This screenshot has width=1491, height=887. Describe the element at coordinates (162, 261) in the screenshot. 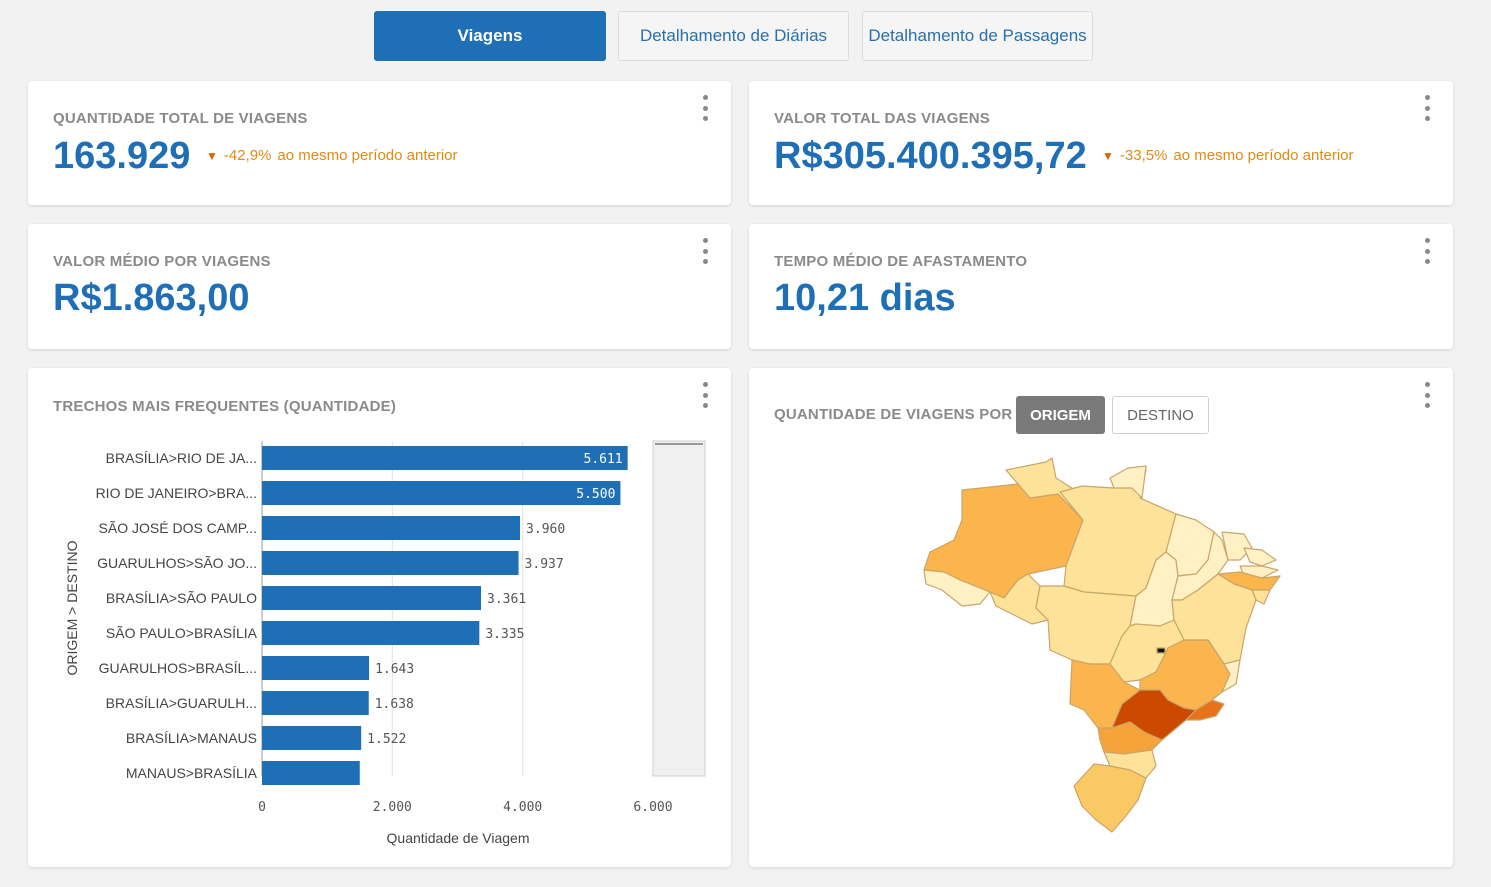

I see `kpi-title: VALOR MÉDIO POR VIAGENS` at that location.